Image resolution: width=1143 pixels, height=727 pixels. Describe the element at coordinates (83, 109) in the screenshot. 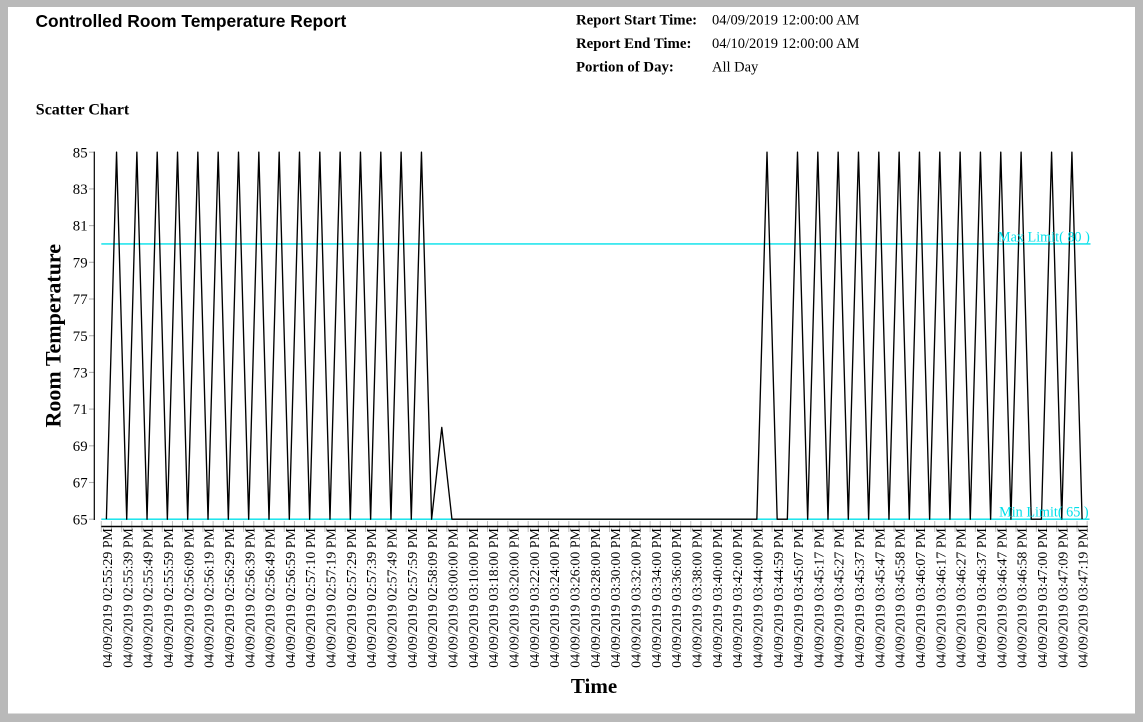

I see `svg-text: Scatter Chart` at that location.